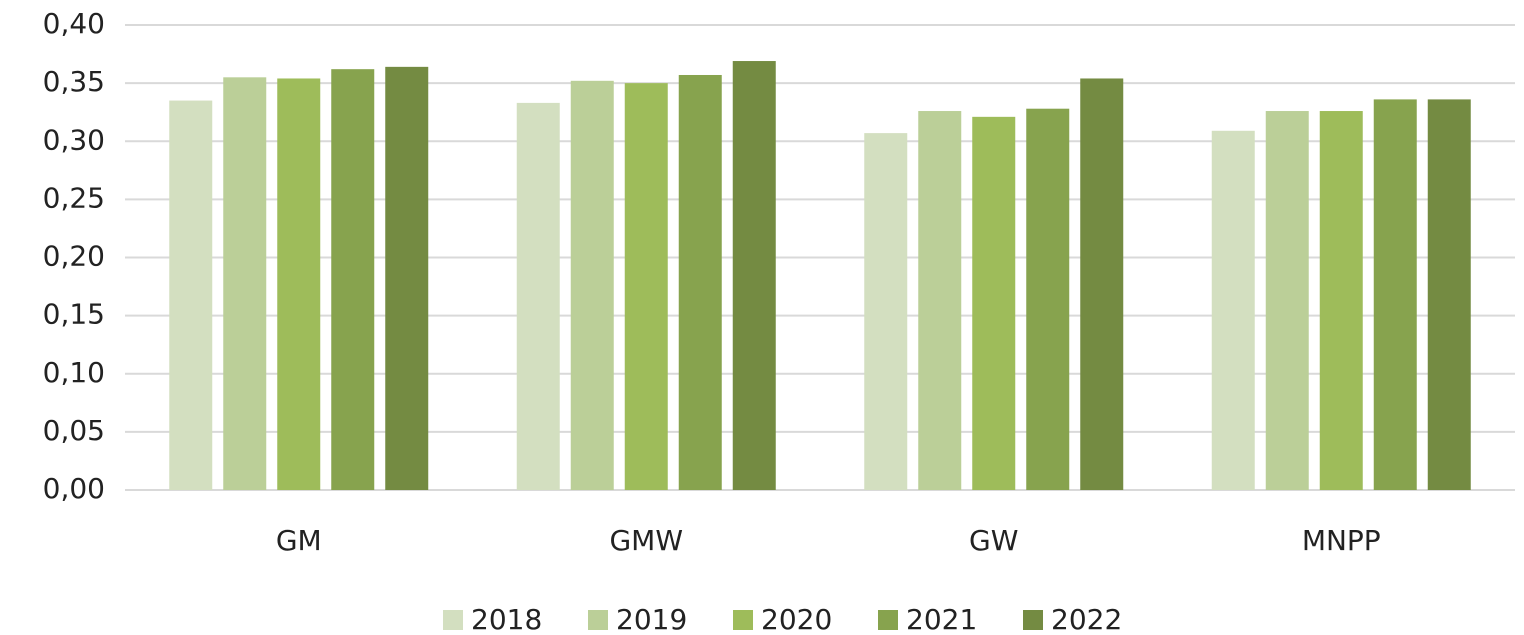 This screenshot has width=1524, height=635. I want to click on legend-label: 2022, so click(1086, 619).